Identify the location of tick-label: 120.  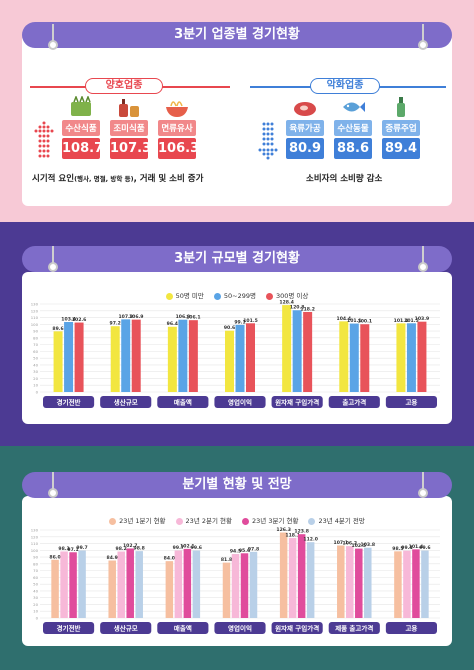
(35, 310).